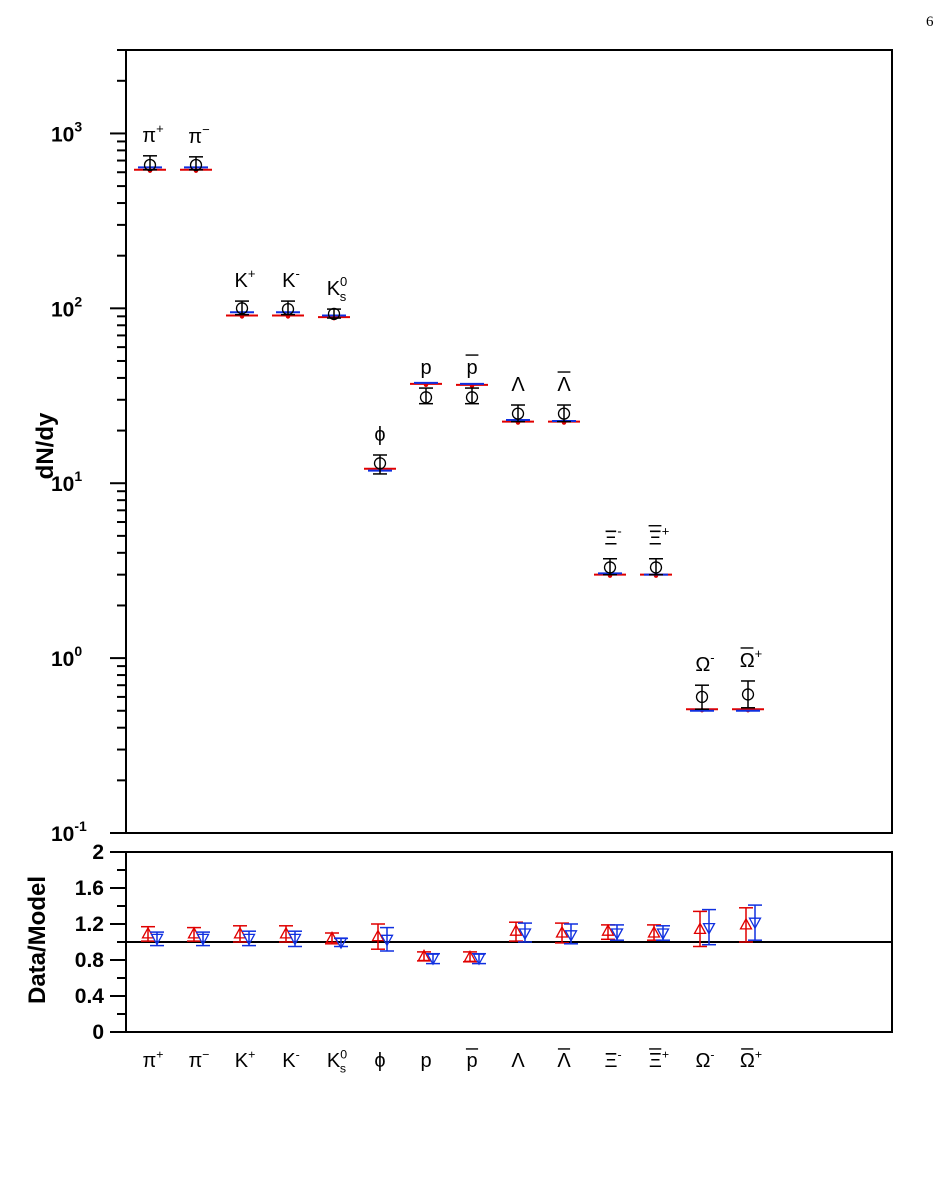 Image resolution: width=952 pixels, height=1186 pixels. Describe the element at coordinates (751, 659) in the screenshot. I see `particle-label-cat-13: Ω+` at that location.